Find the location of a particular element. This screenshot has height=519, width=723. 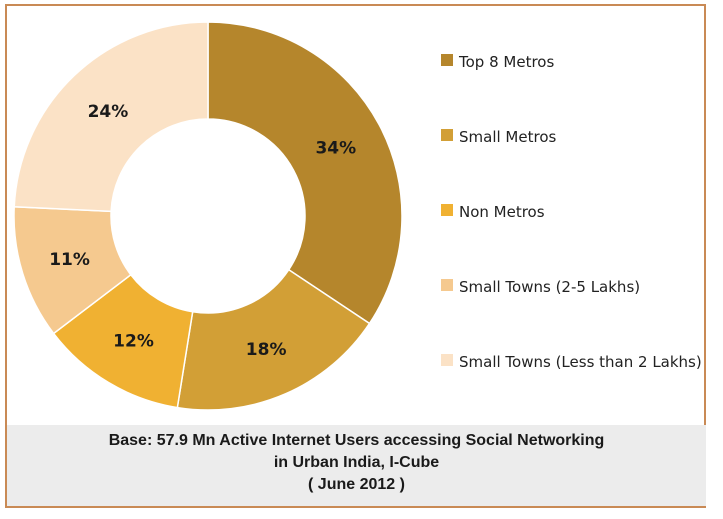

data-label-2: 12% is located at coordinates (133, 341).